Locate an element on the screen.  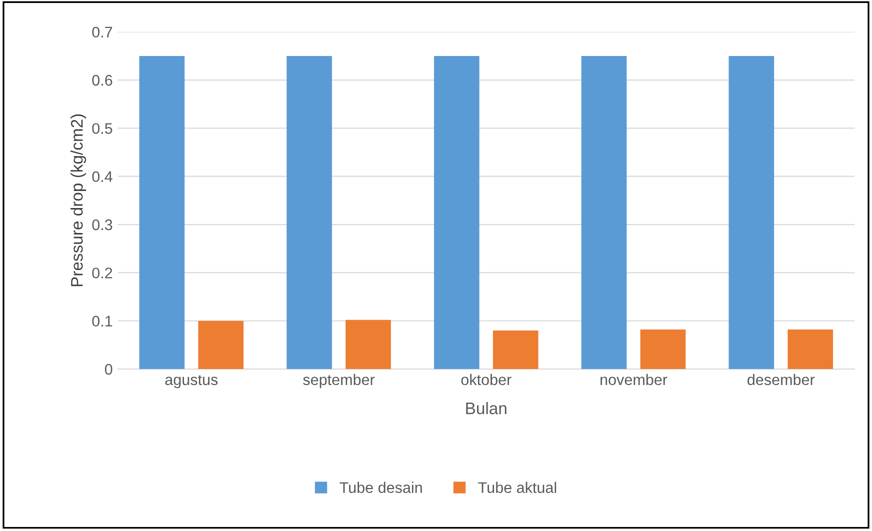
x-tick-label: agustus is located at coordinates (191, 381).